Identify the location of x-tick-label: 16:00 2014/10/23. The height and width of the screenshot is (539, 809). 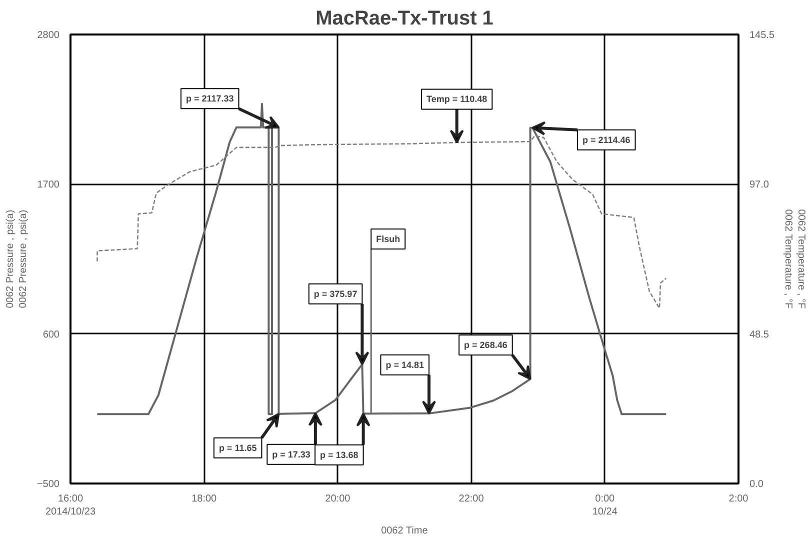
(70, 506).